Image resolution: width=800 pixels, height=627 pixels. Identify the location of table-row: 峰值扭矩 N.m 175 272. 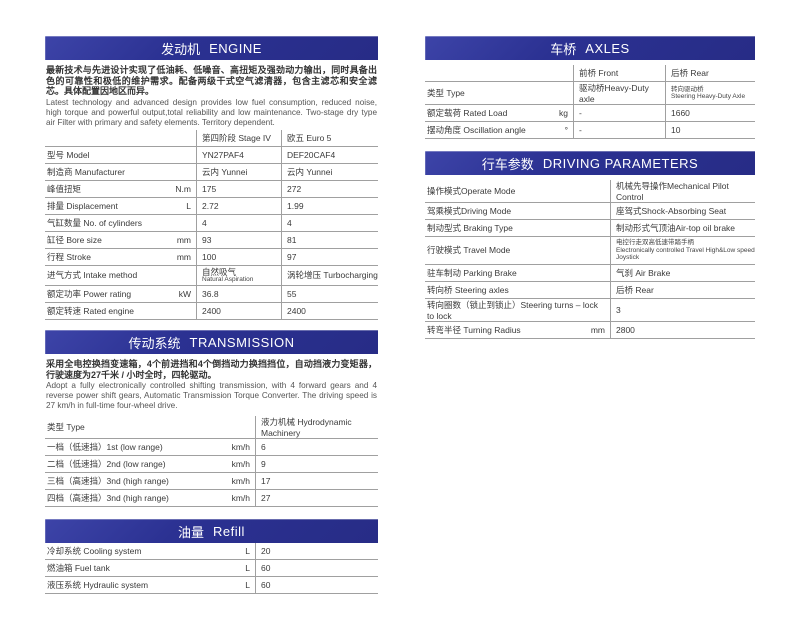
(211, 189).